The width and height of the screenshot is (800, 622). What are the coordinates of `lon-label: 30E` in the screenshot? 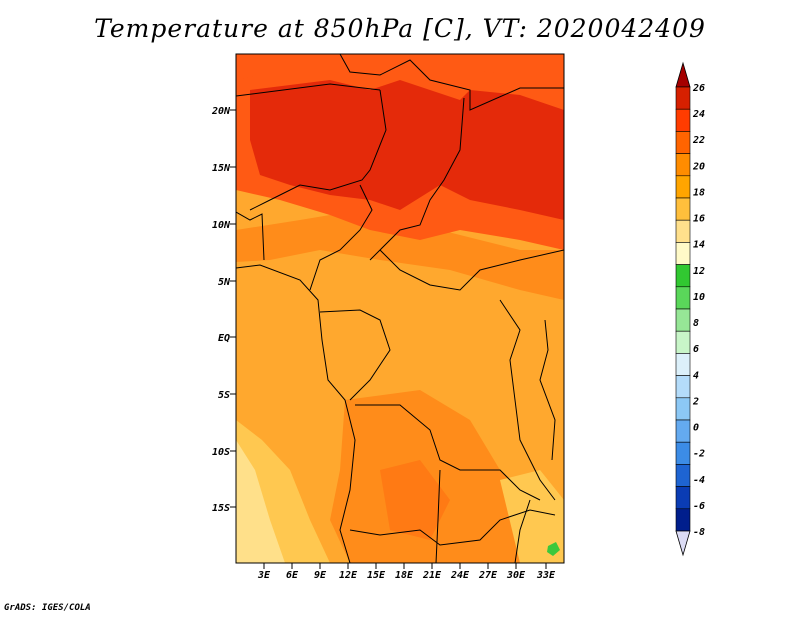 It's located at (516, 575).